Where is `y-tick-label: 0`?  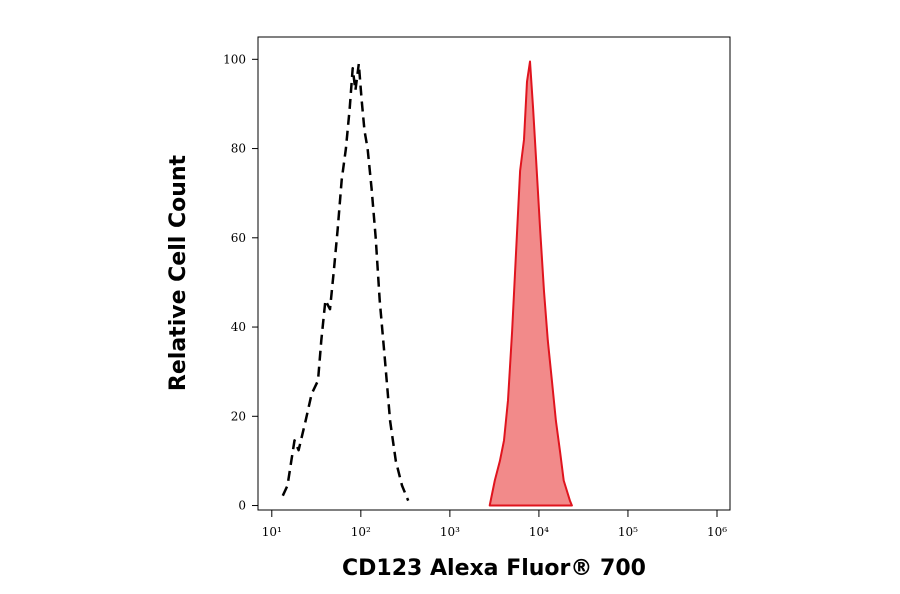
y-tick-label: 0 is located at coordinates (242, 506).